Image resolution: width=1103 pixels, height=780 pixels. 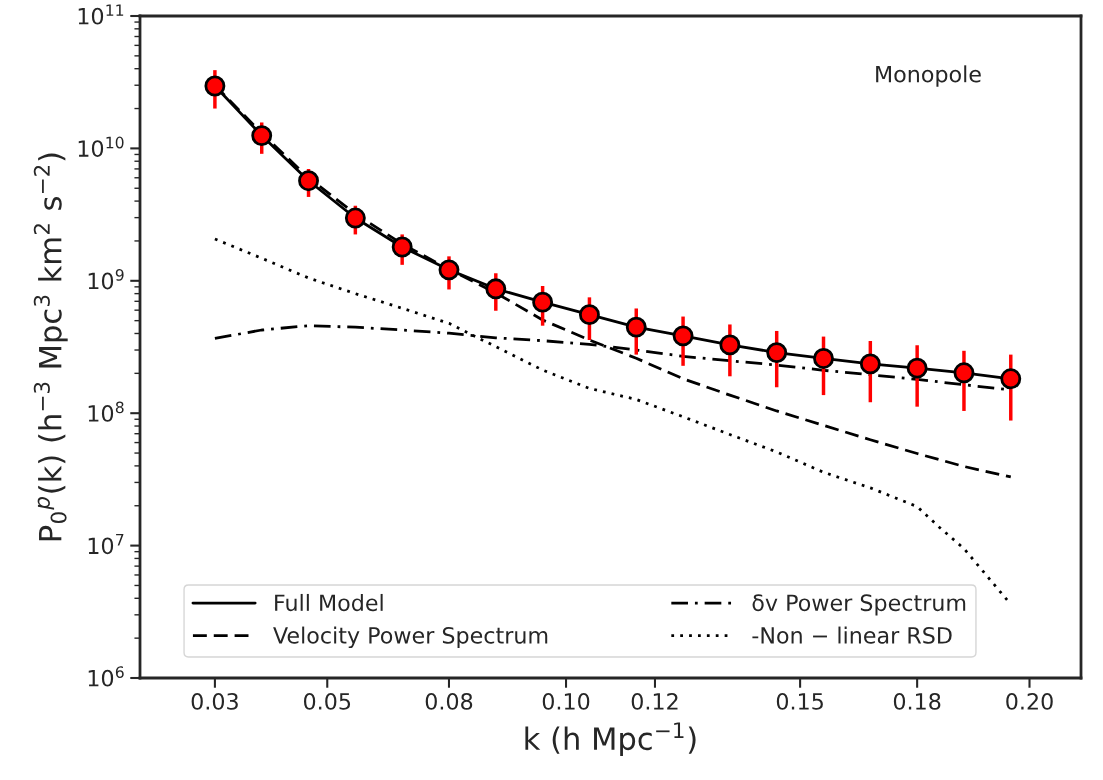 I want to click on x-tick-label: 0.03, so click(x=214, y=701).